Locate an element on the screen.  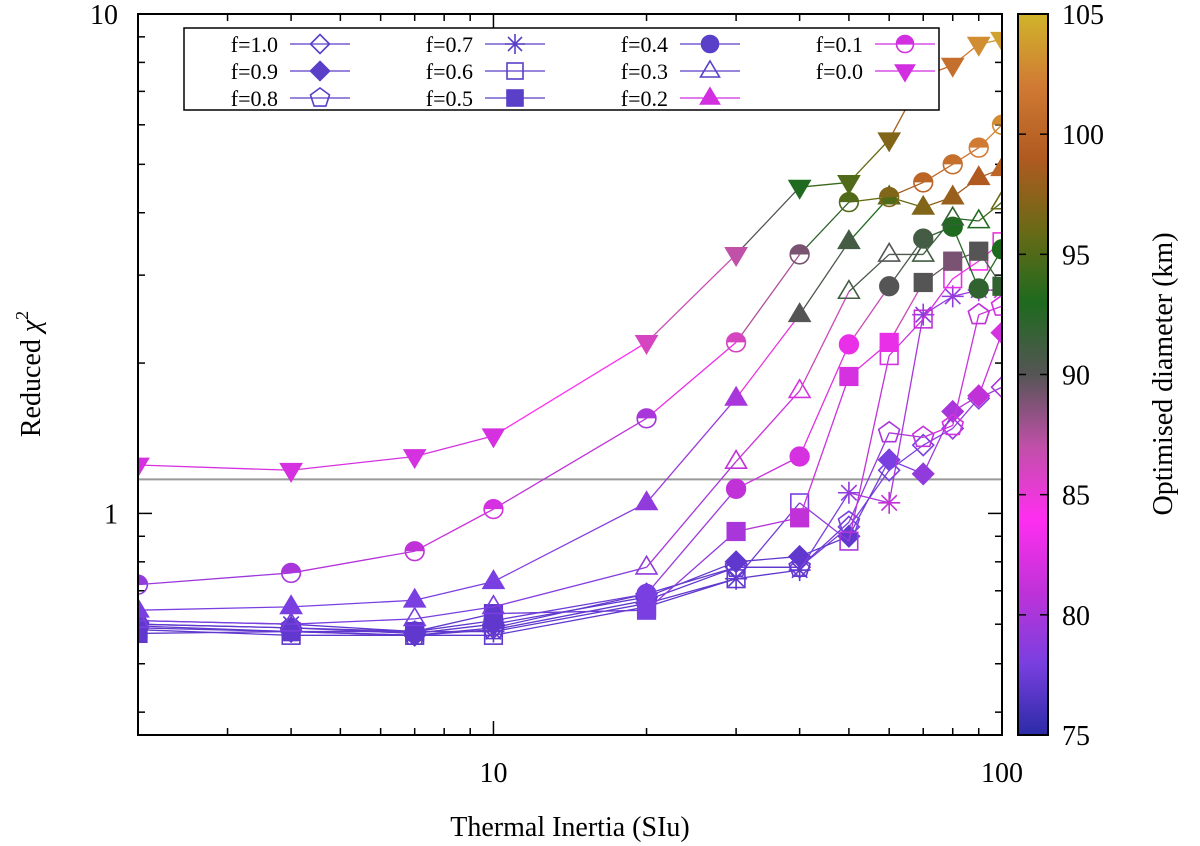
colorbar: 75 80 85 90 95 100 105 Optimised diameter (km) is located at coordinates (1098, 376).